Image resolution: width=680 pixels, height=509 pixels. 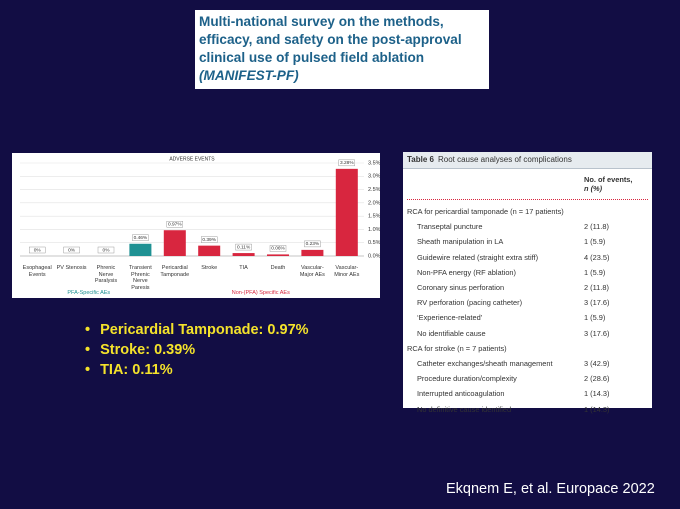 I want to click on value-label-box: 0.39%, so click(x=209, y=239).